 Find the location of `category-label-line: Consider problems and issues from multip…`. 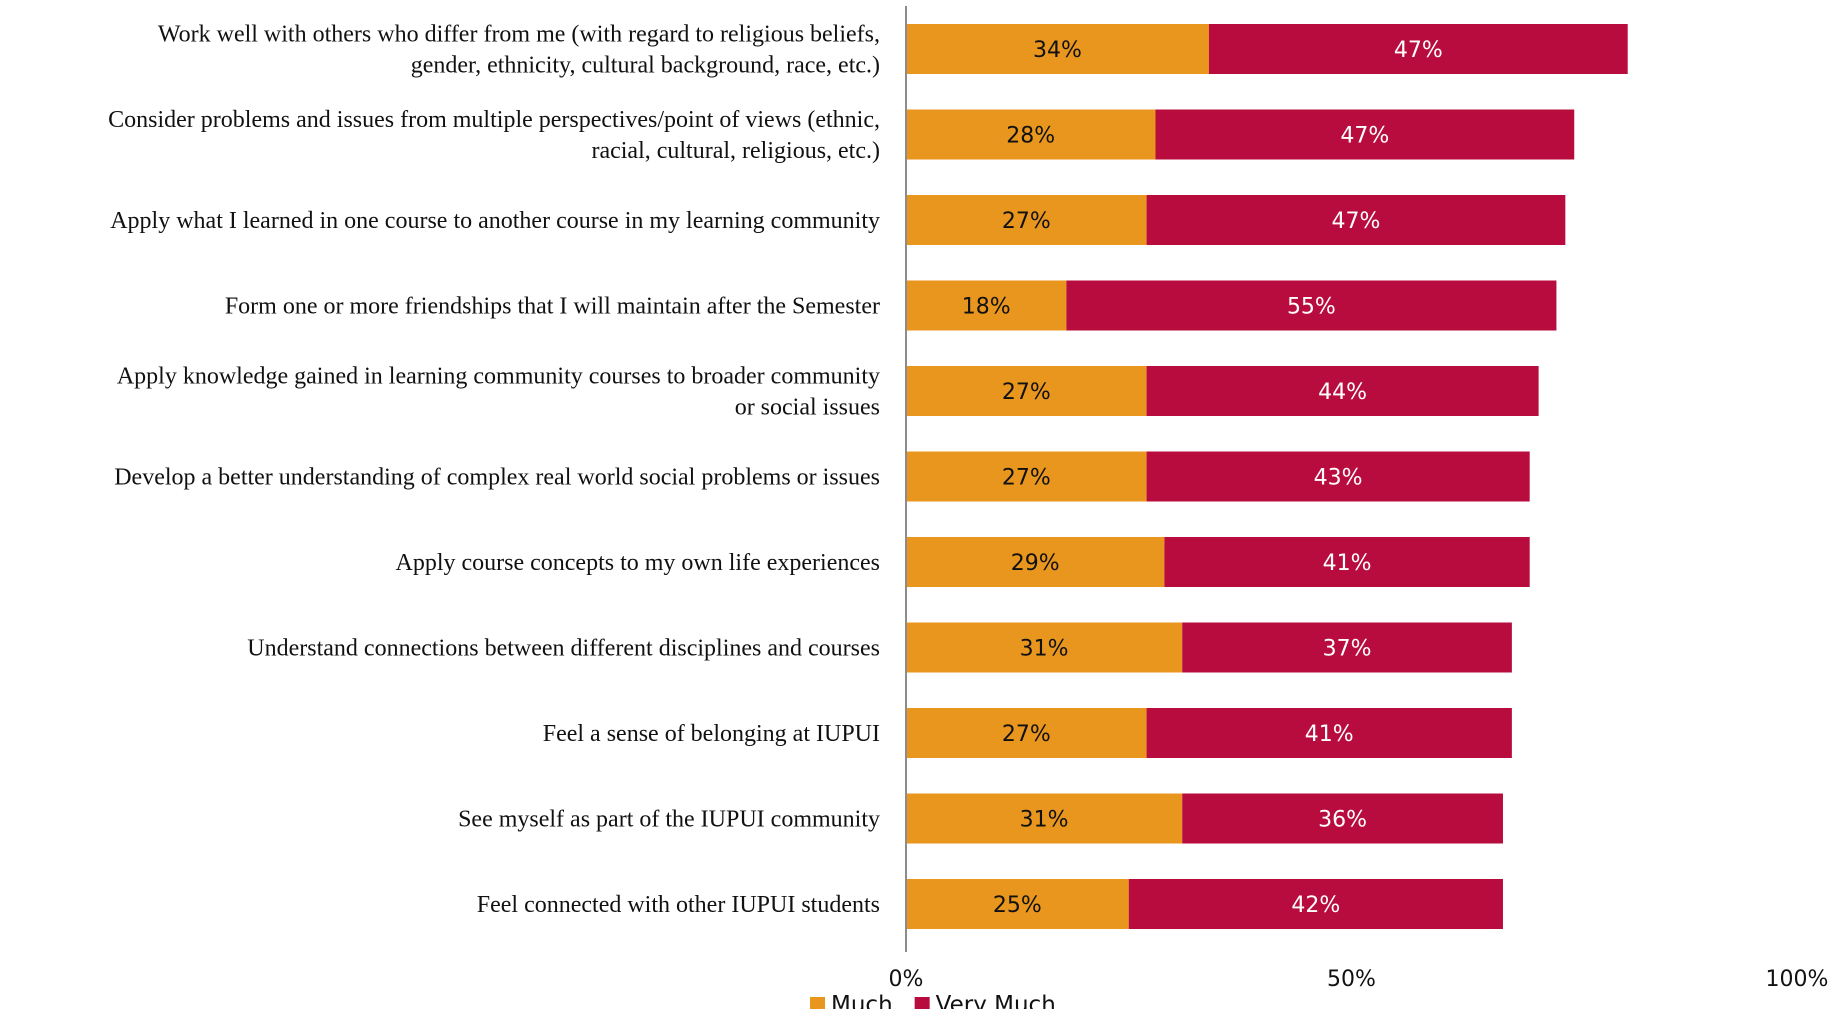

category-label-line: Consider problems and issues from multip… is located at coordinates (494, 120).